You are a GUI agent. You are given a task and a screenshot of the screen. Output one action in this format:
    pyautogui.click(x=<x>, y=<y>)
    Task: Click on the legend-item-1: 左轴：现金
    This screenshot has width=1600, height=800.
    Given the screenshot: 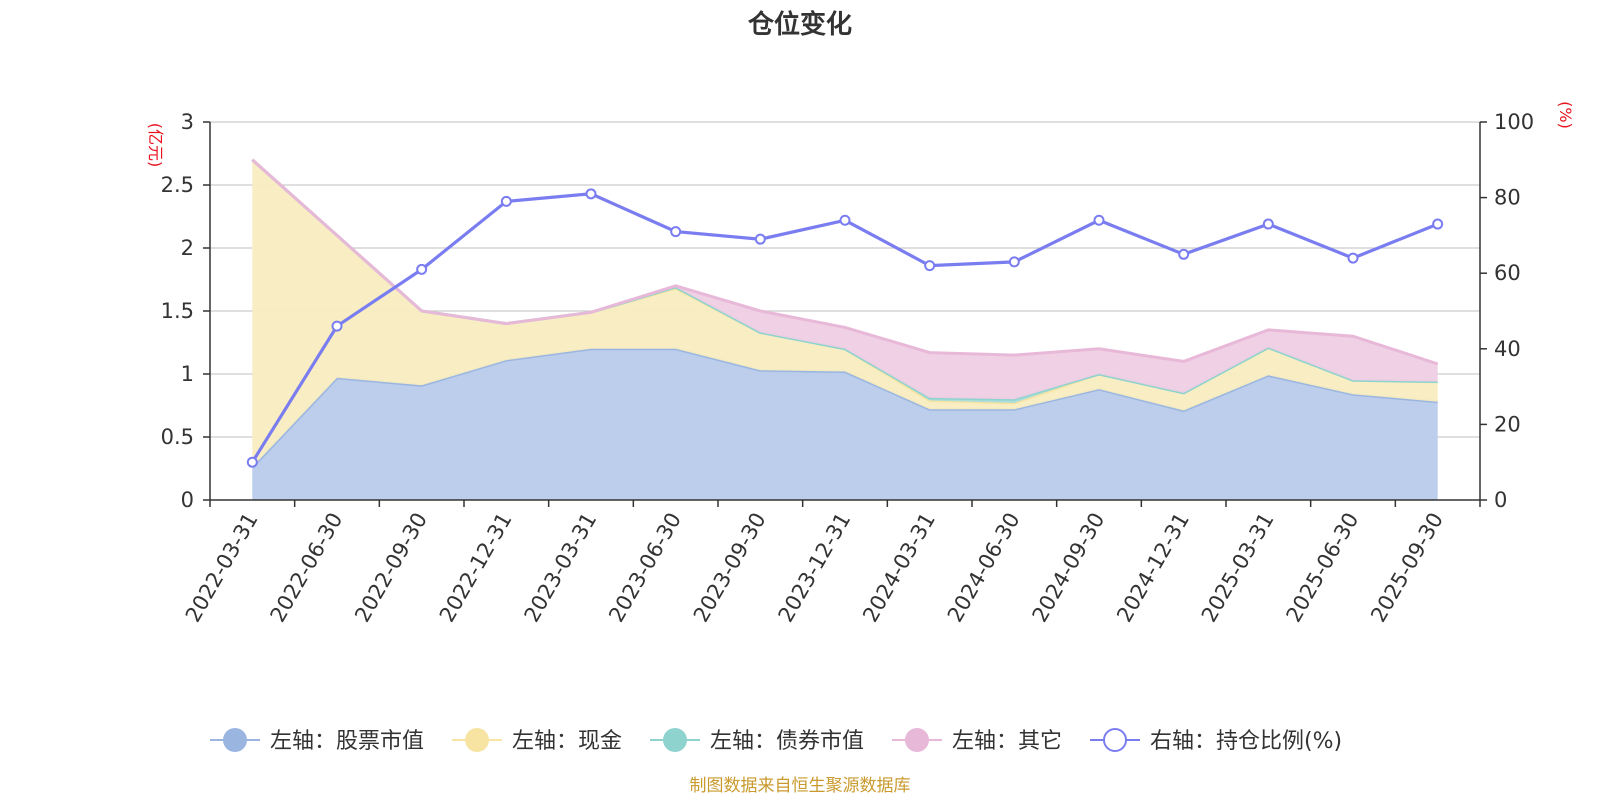 What is the action you would take?
    pyautogui.click(x=537, y=741)
    